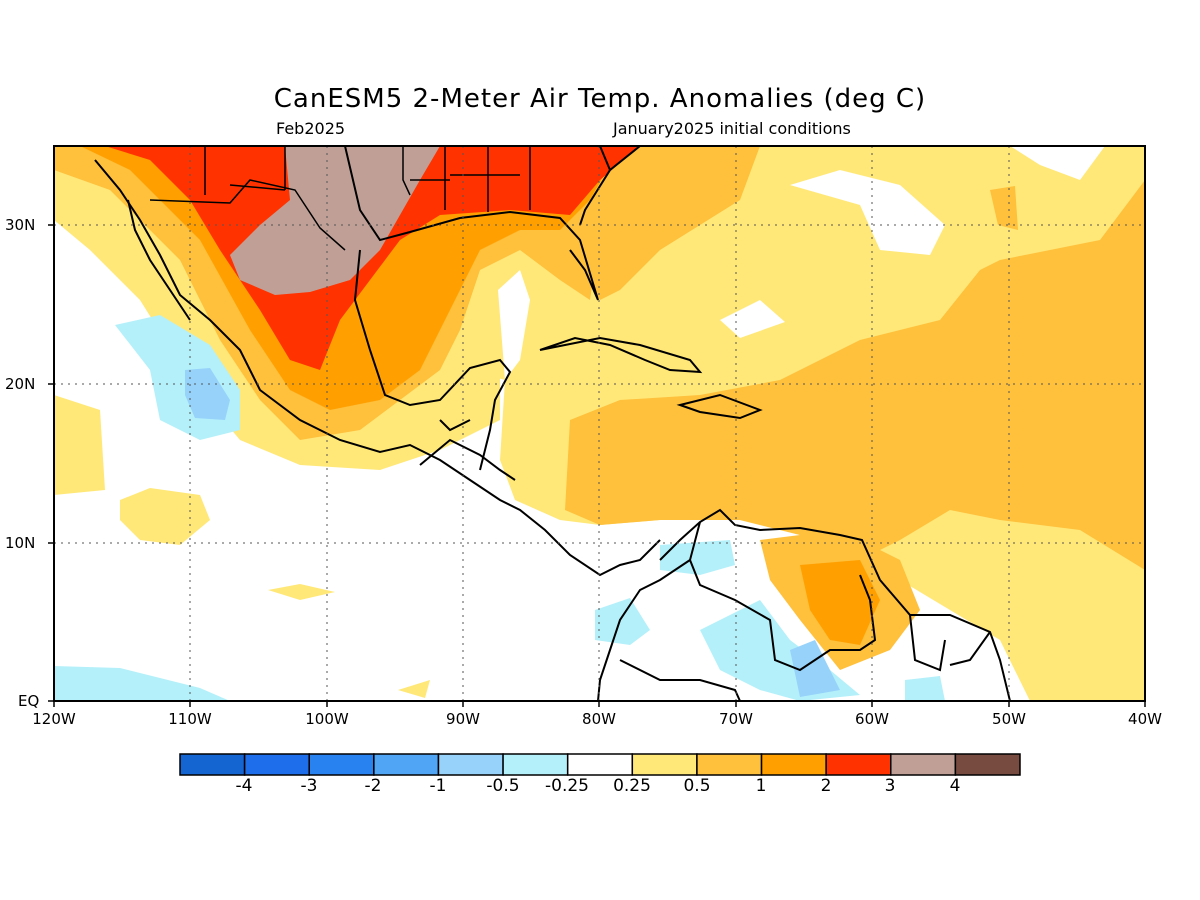 This screenshot has height=900, width=1200. Describe the element at coordinates (736, 719) in the screenshot. I see `lon-label-70w: 70W` at that location.